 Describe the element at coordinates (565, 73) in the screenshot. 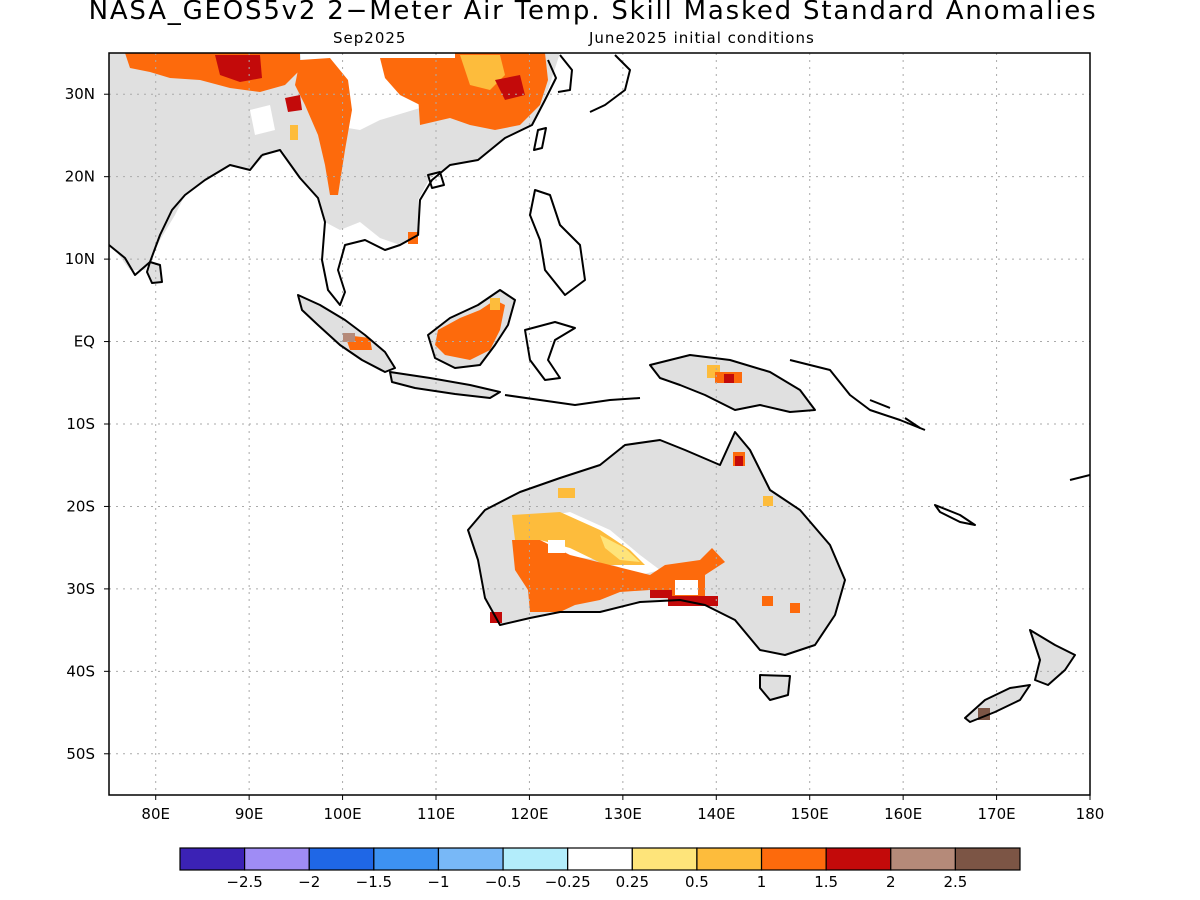

I see `coast-korea` at that location.